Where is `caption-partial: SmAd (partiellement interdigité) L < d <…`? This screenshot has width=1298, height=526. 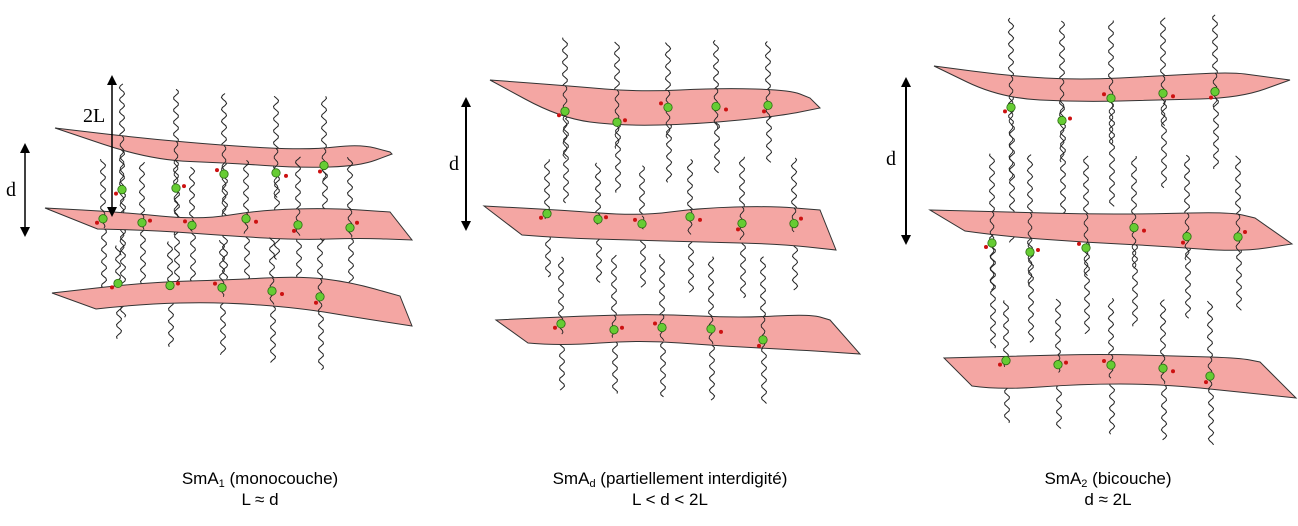 caption-partial: SmAd (partiellement interdigité) L < d <… is located at coordinates (670, 489).